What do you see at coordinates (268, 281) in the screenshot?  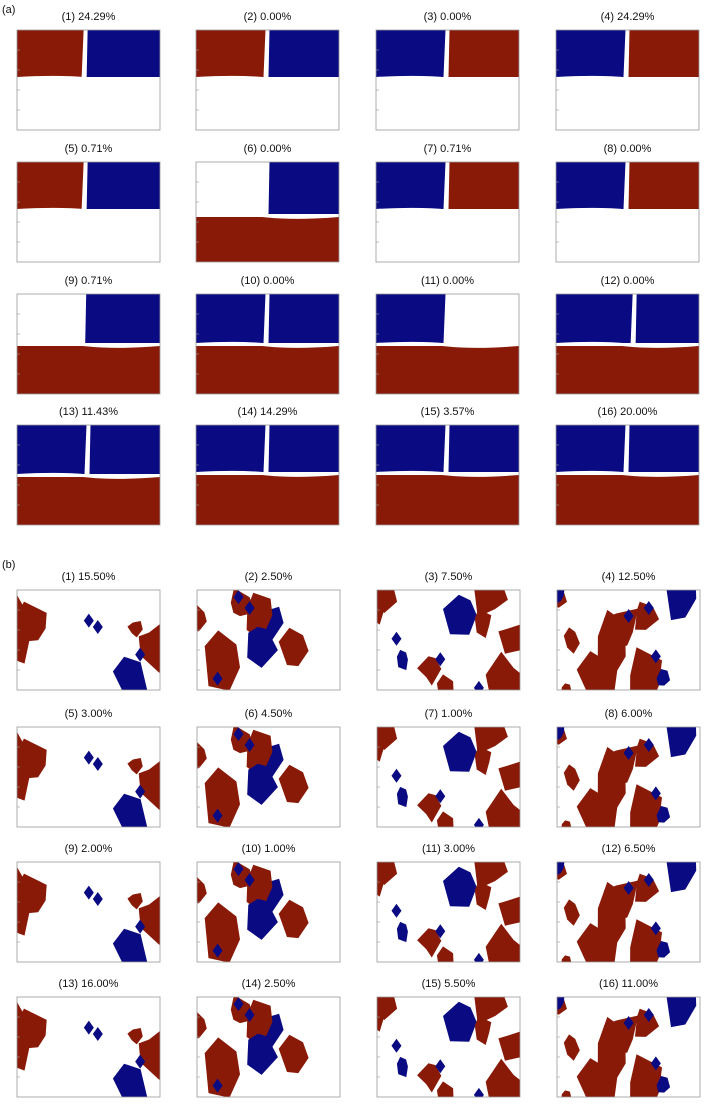 I see `panel-title: (10) 0.00%` at bounding box center [268, 281].